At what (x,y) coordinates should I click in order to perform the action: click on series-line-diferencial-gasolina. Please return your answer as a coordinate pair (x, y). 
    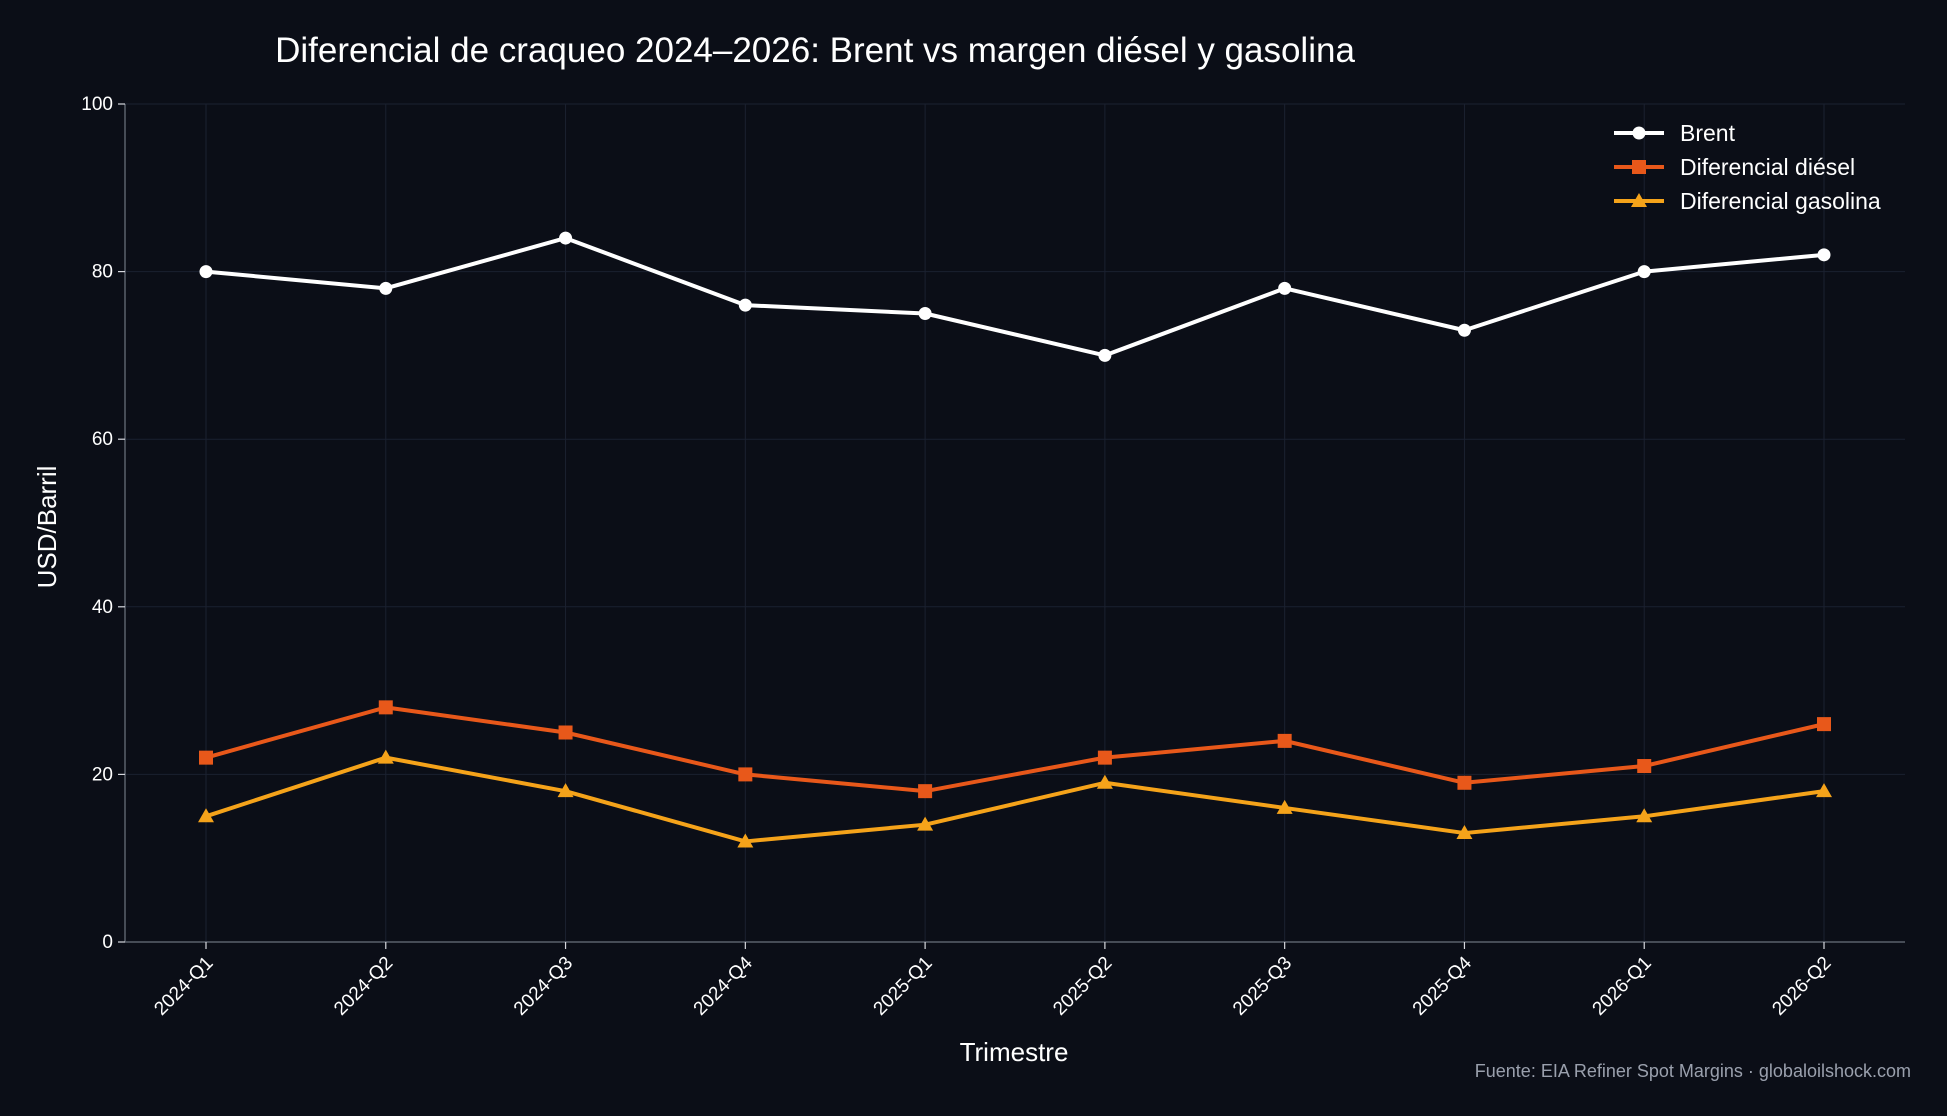
    Looking at the image, I should click on (1015, 799).